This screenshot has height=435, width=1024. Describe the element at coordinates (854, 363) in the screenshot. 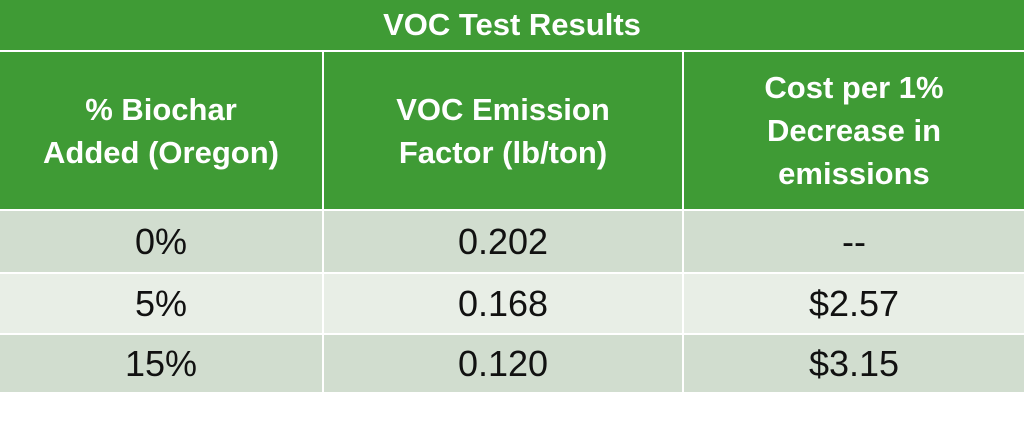

I see `cell-cost: $3.15` at that location.